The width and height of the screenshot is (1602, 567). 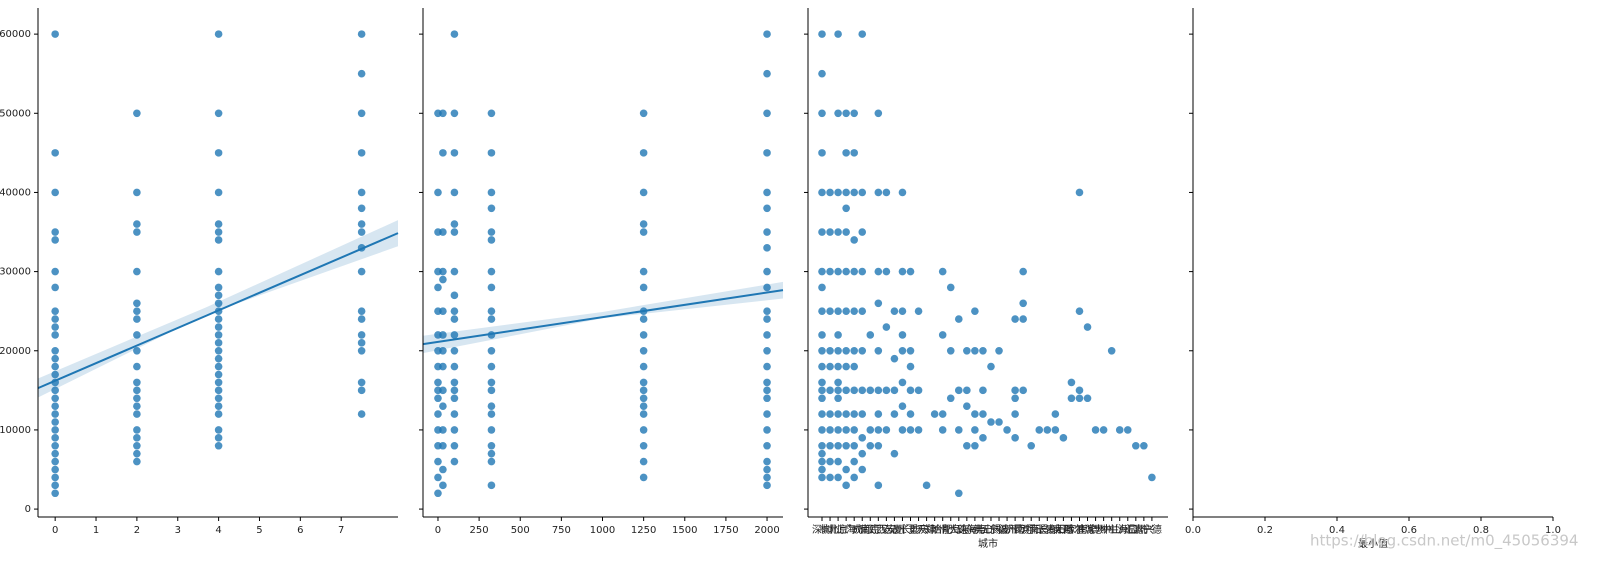 What do you see at coordinates (1031, 529) in the screenshot?
I see `x-tick-label: 沈阳` at bounding box center [1031, 529].